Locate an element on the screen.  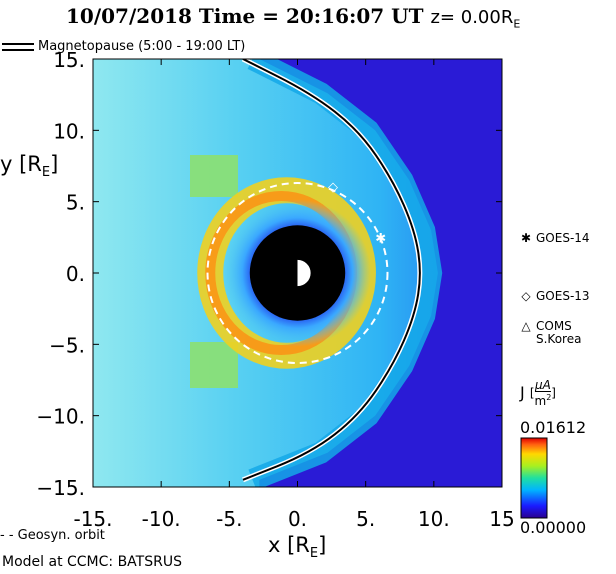
goes14-marker-icon: ✱ is located at coordinates (526, 238).